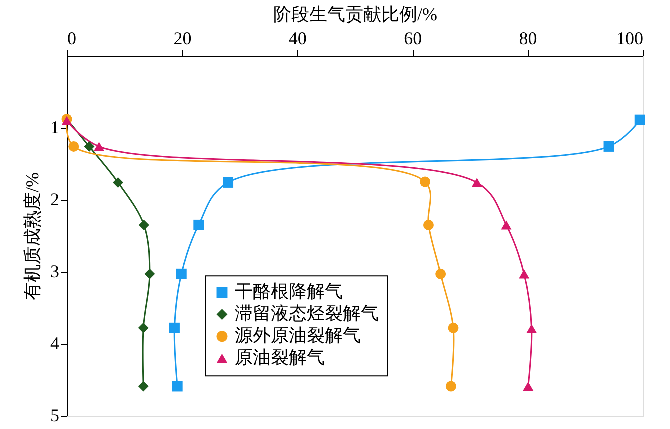 This screenshot has width=670, height=429. Describe the element at coordinates (55, 416) in the screenshot. I see `y-tick-label: 5` at that location.